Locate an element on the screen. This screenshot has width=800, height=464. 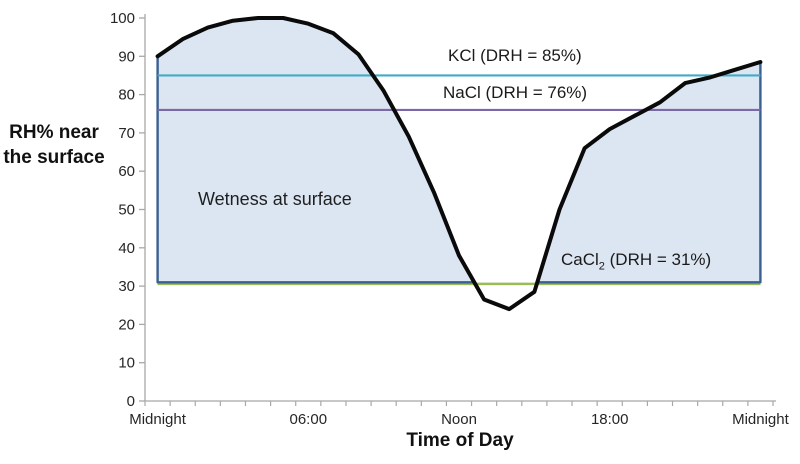
y-tick-label: 40 is located at coordinates (126, 248).